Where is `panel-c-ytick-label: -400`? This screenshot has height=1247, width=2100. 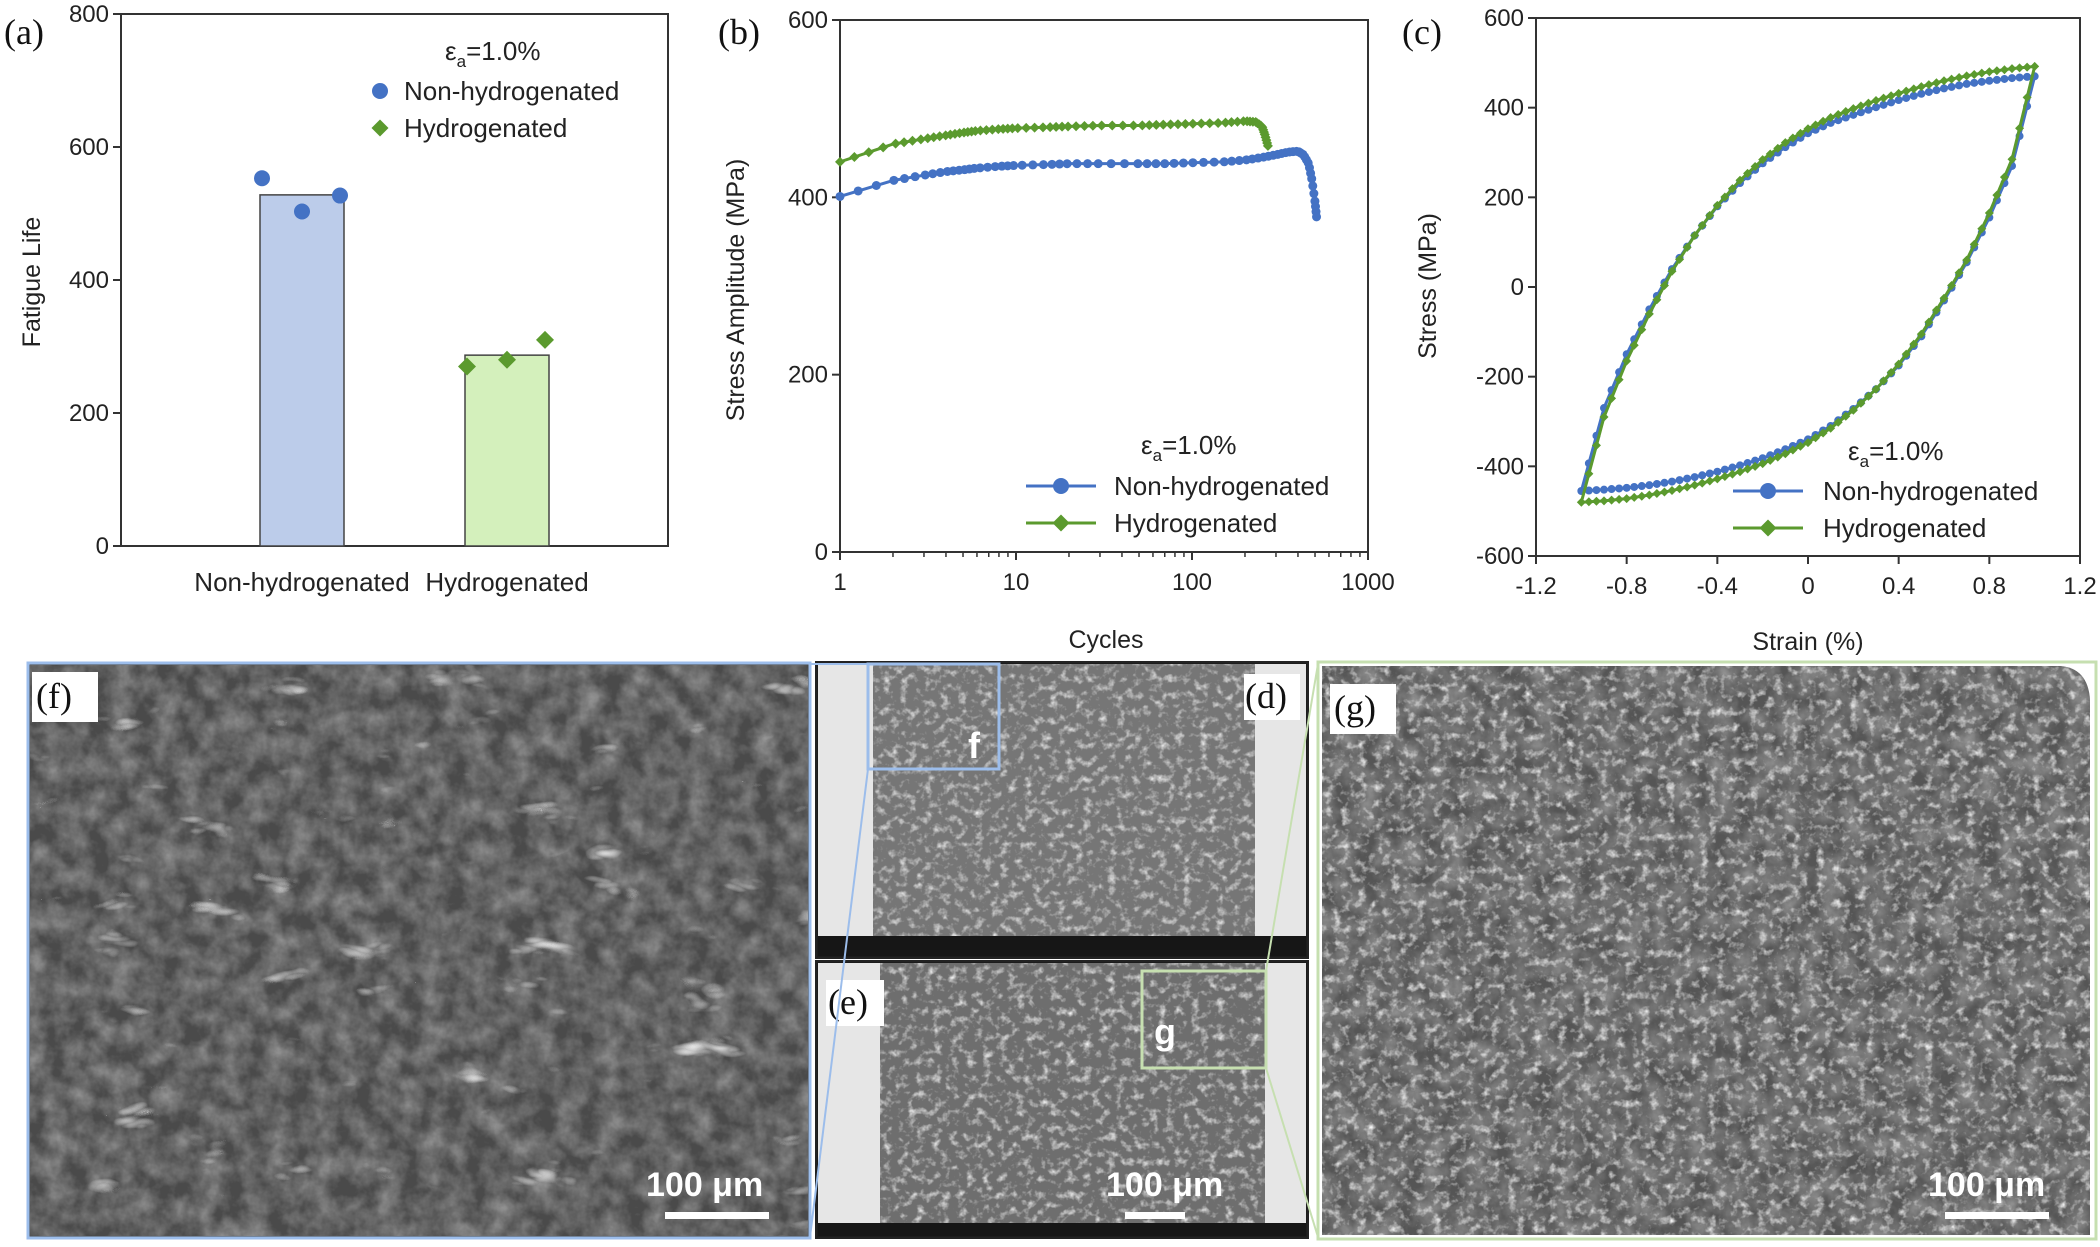 panel-c-ytick-label: -400 is located at coordinates (1500, 466).